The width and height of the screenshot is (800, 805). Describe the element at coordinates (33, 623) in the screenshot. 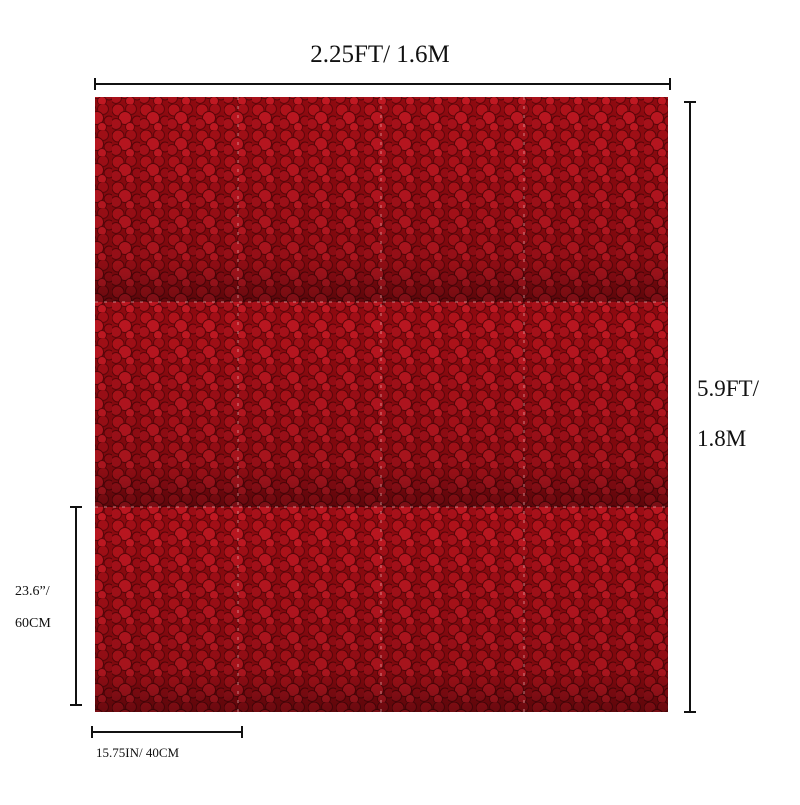

I see `panel-height-label: 60CM` at that location.